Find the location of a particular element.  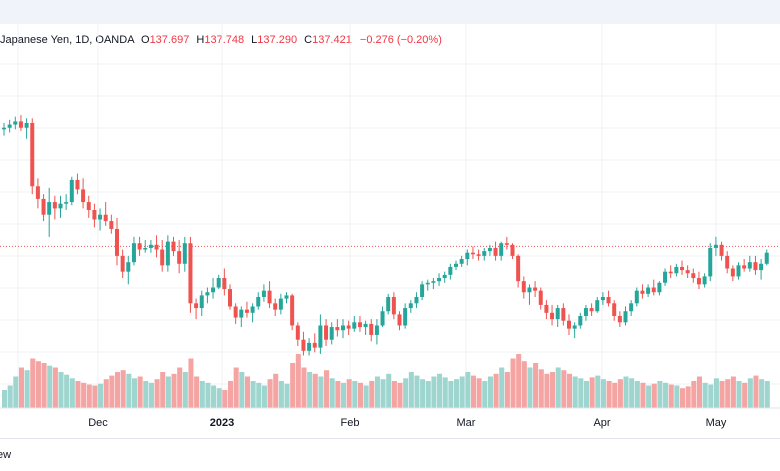

low-label: L is located at coordinates (254, 40).